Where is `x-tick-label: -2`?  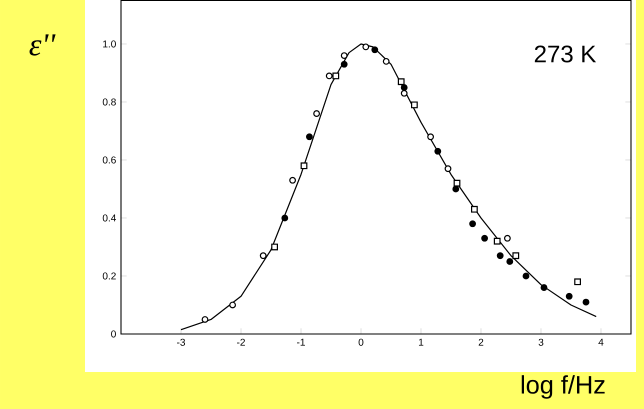
x-tick-label: -2 is located at coordinates (240, 342).